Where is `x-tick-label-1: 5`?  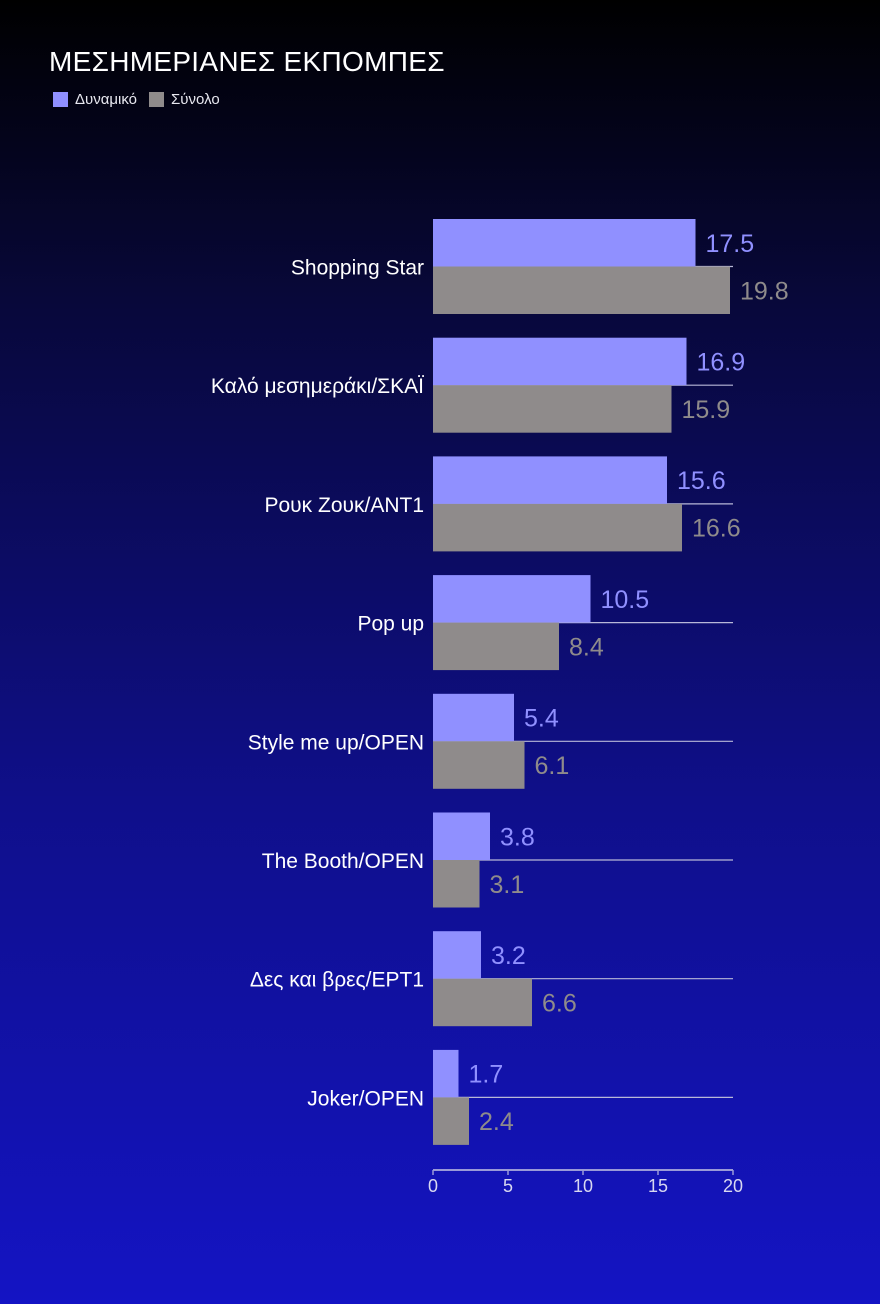
x-tick-label-1: 5 is located at coordinates (508, 1186).